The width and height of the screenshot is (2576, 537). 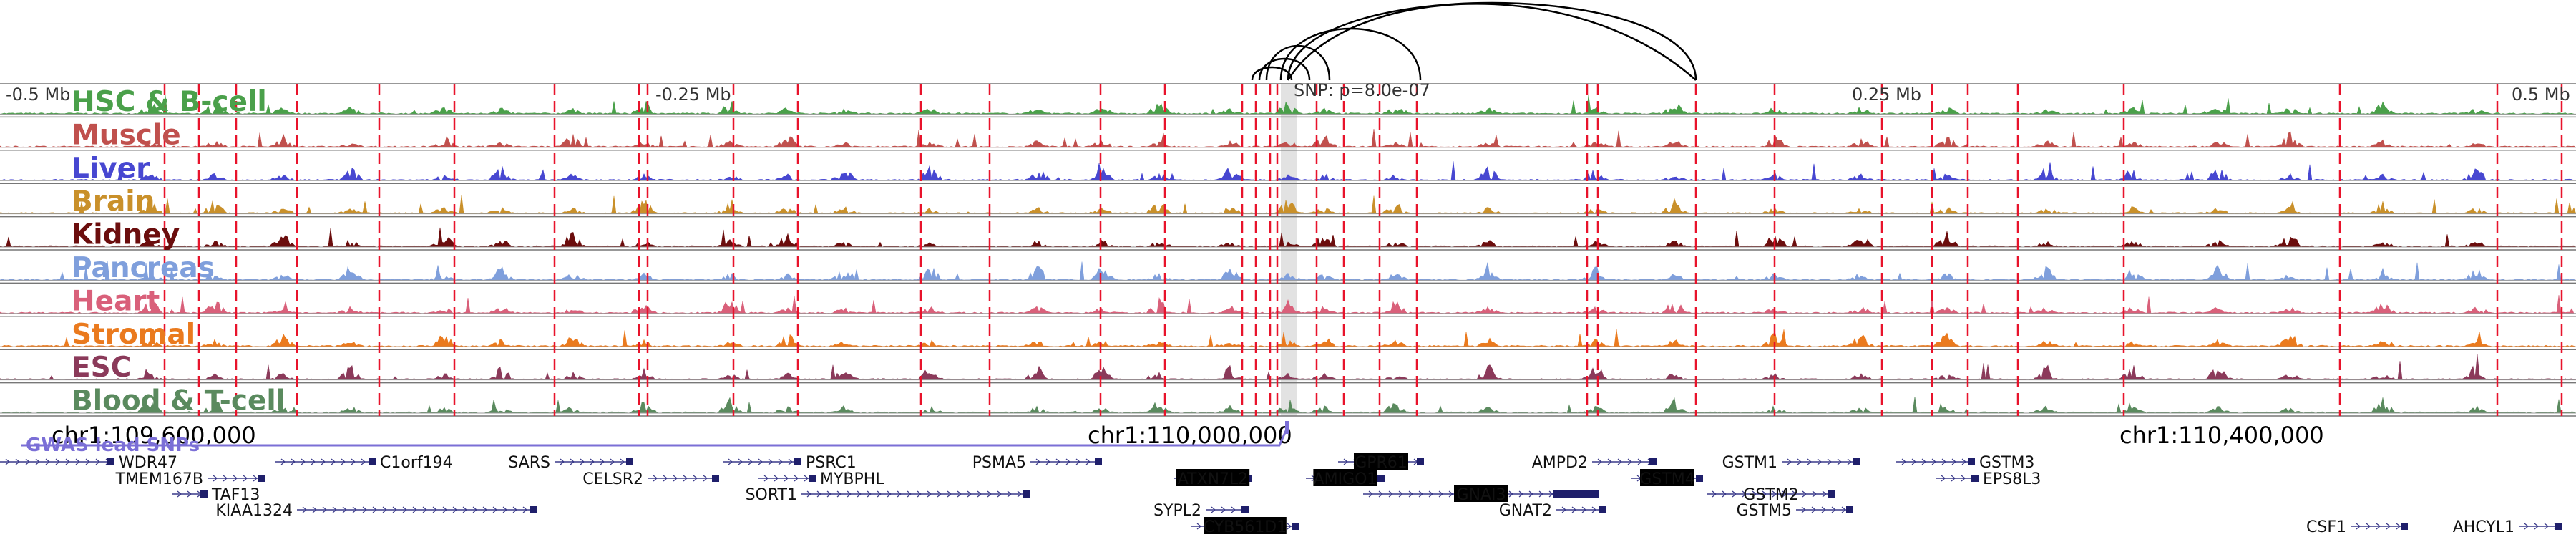 What do you see at coordinates (1037, 463) in the screenshot?
I see `gene-psma5: PSMA5` at bounding box center [1037, 463].